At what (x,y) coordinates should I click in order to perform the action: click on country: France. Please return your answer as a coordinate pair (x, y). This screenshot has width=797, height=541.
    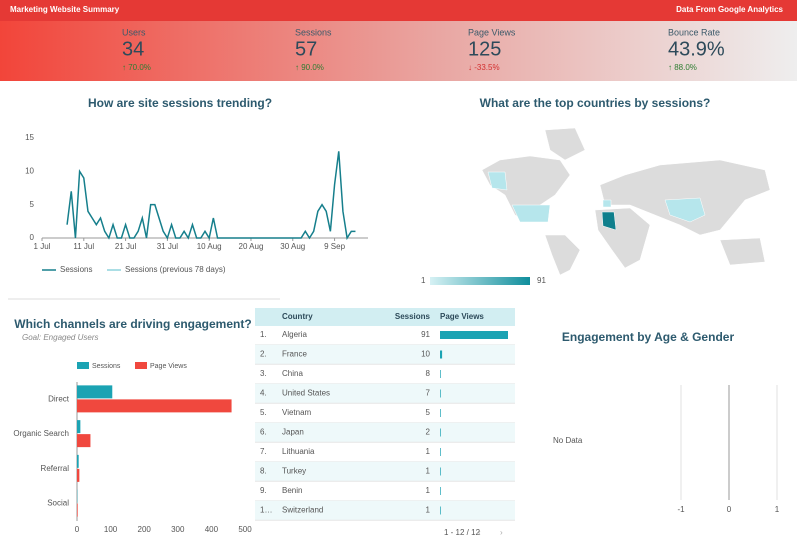
    Looking at the image, I should click on (294, 354).